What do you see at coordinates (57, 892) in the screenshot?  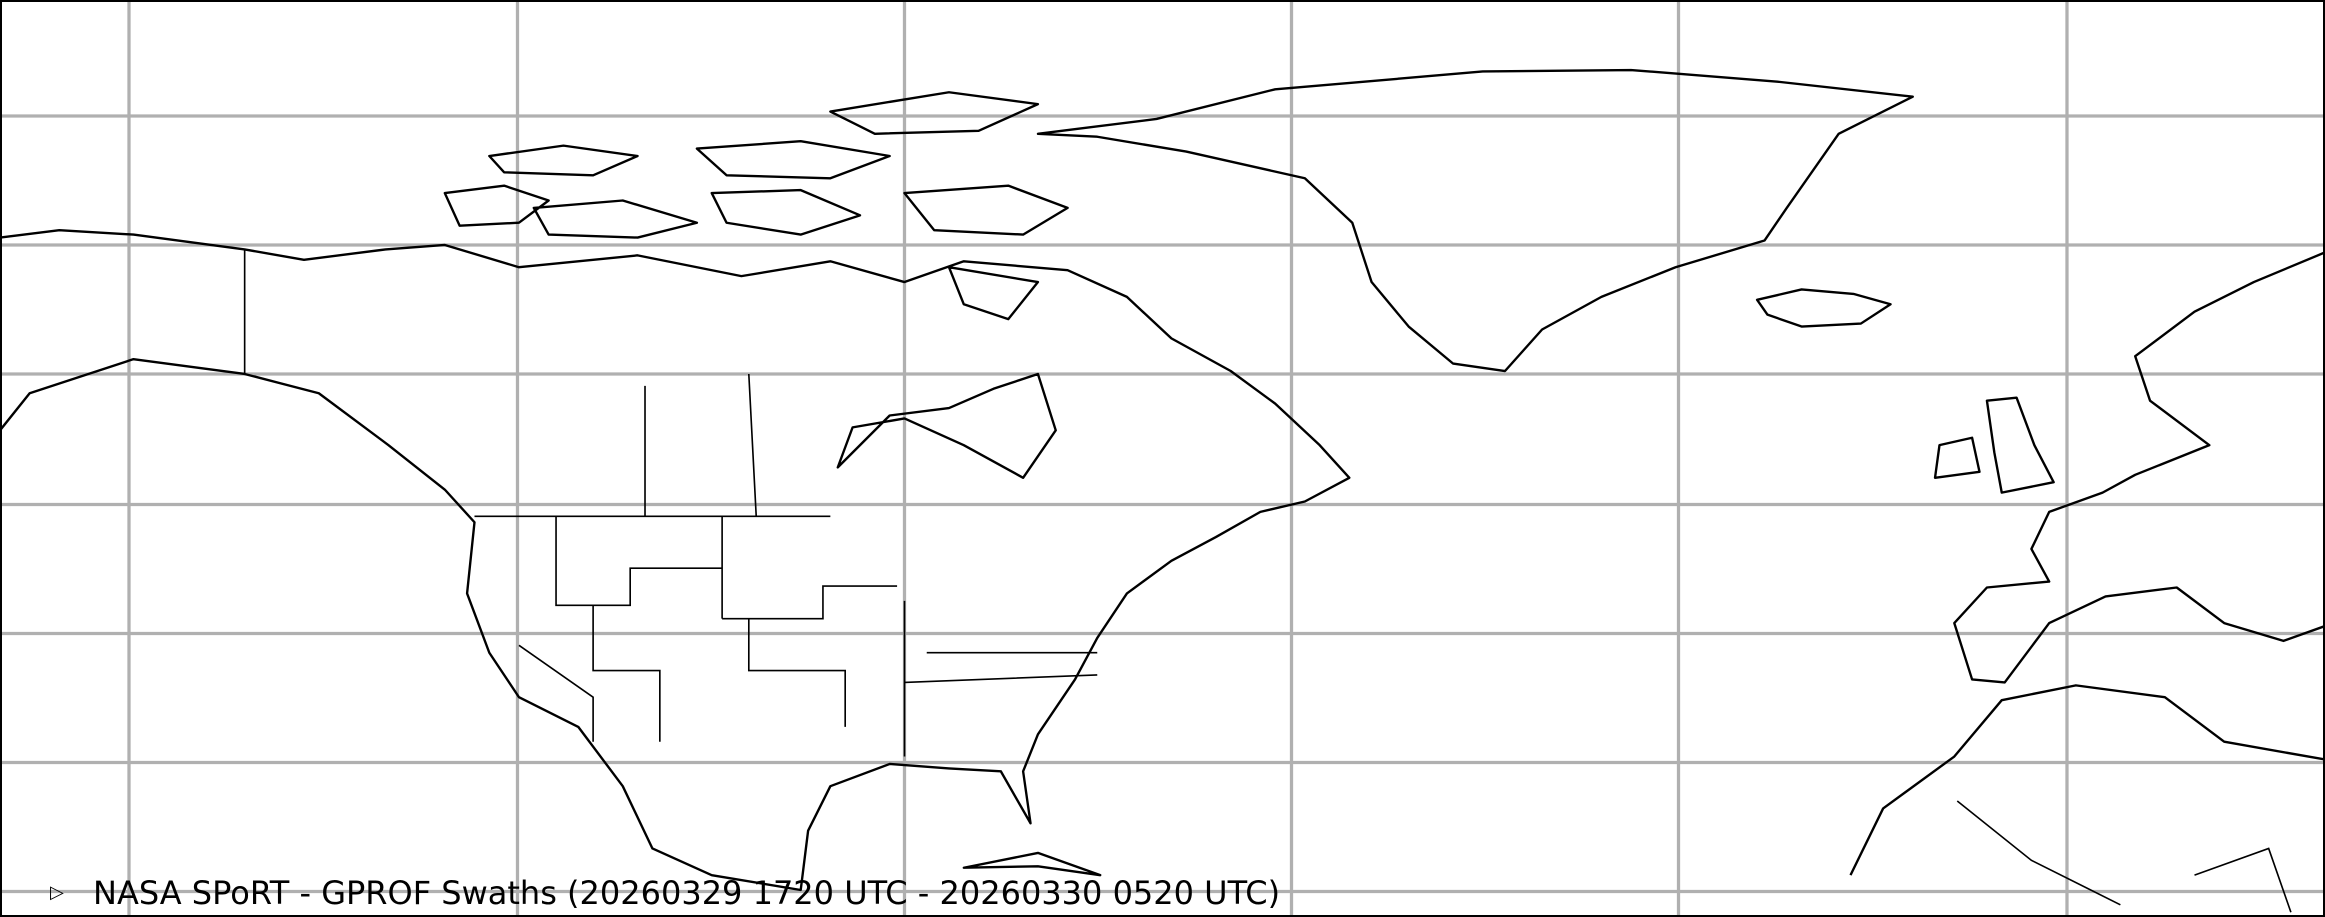 I see `play-triangle-icon: ▷` at bounding box center [57, 892].